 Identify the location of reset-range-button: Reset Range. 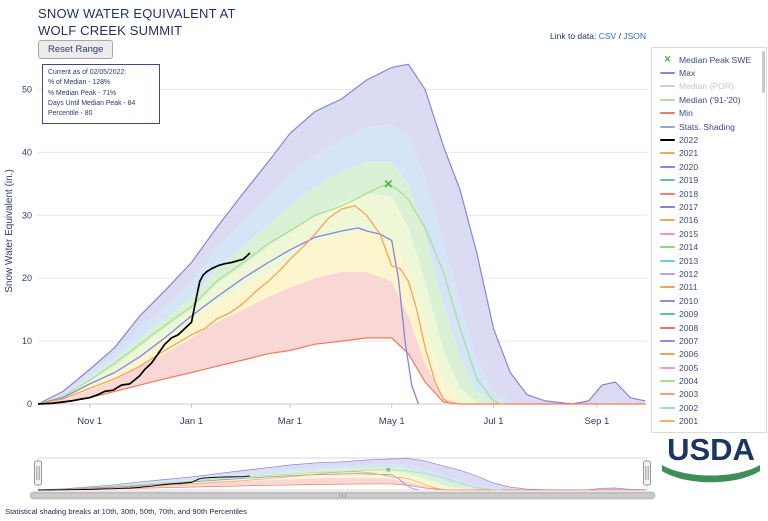
(76, 49).